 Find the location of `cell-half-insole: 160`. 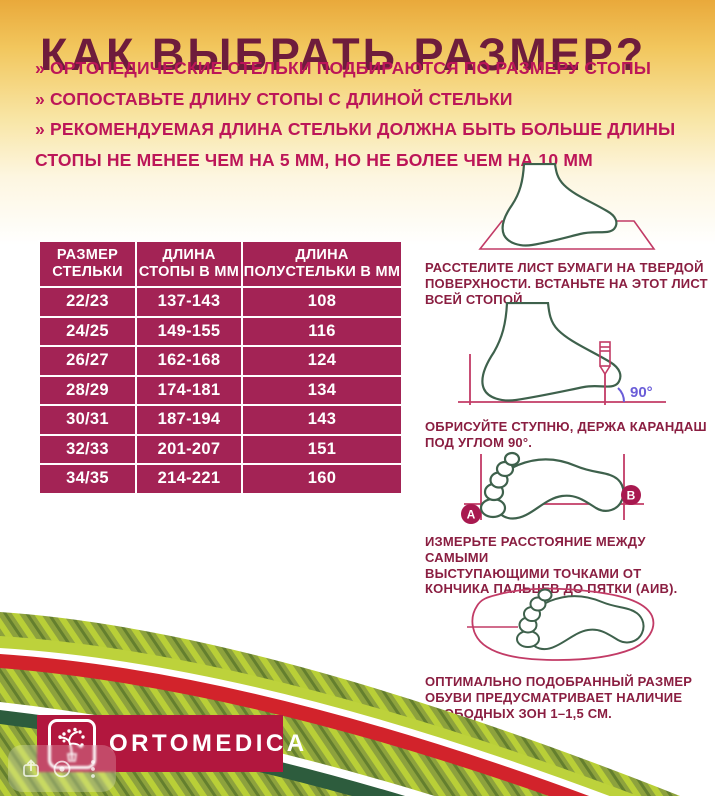

cell-half-insole: 160 is located at coordinates (322, 479).